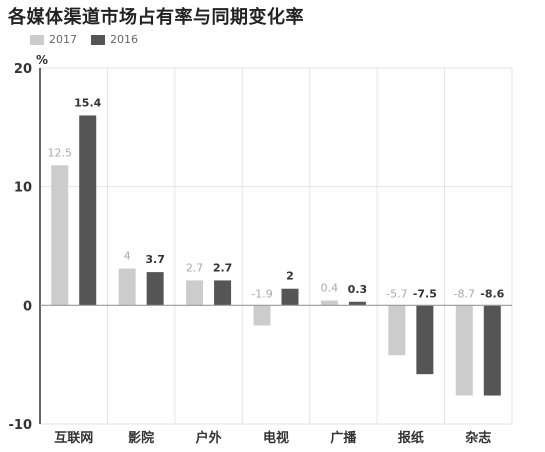 The height and width of the screenshot is (452, 545). What do you see at coordinates (478, 438) in the screenshot?
I see `x-tick-label: 杂志` at bounding box center [478, 438].